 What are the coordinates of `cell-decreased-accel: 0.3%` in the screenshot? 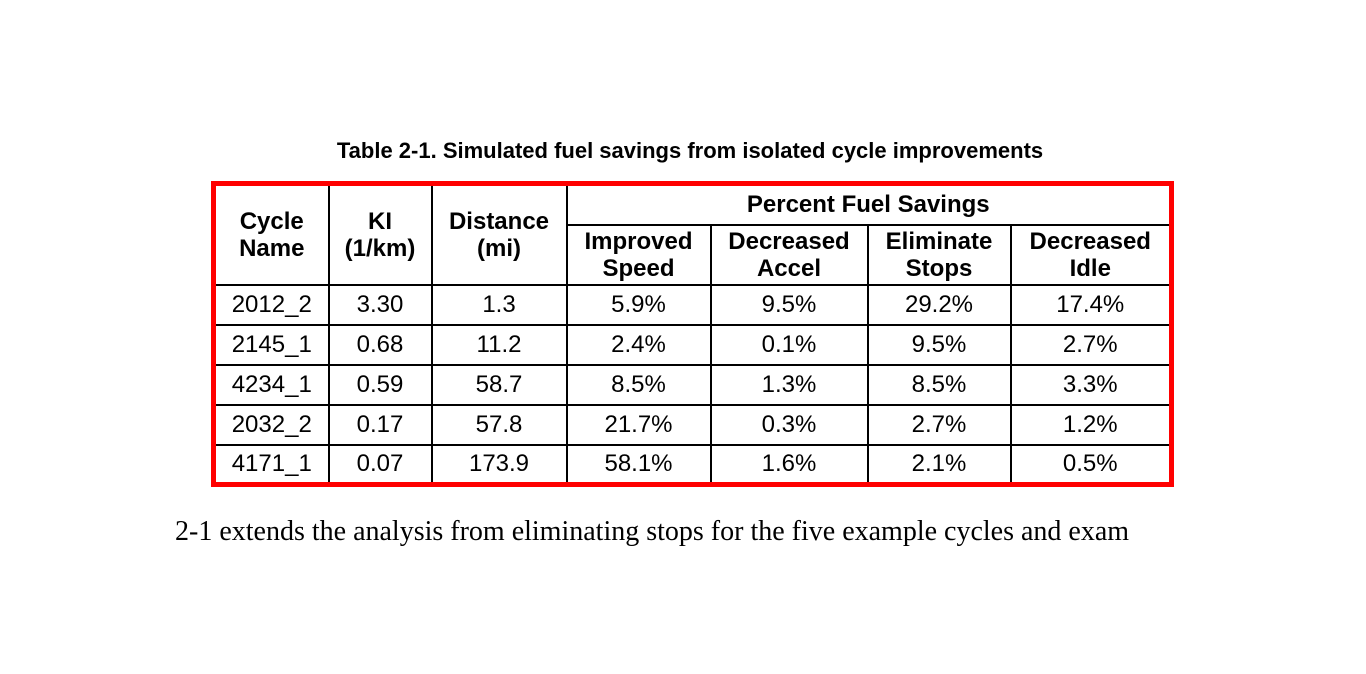 It's located at (789, 424).